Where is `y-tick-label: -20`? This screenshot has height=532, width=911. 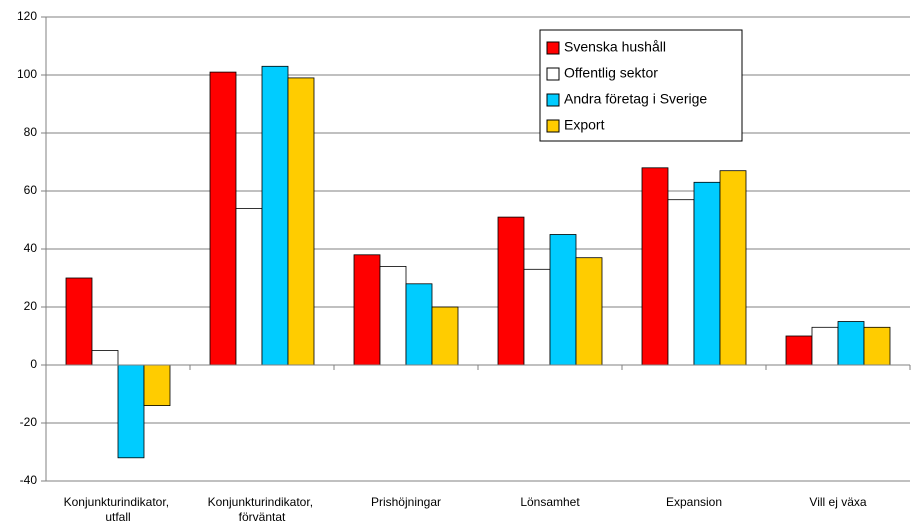 y-tick-label: -20 is located at coordinates (29, 422).